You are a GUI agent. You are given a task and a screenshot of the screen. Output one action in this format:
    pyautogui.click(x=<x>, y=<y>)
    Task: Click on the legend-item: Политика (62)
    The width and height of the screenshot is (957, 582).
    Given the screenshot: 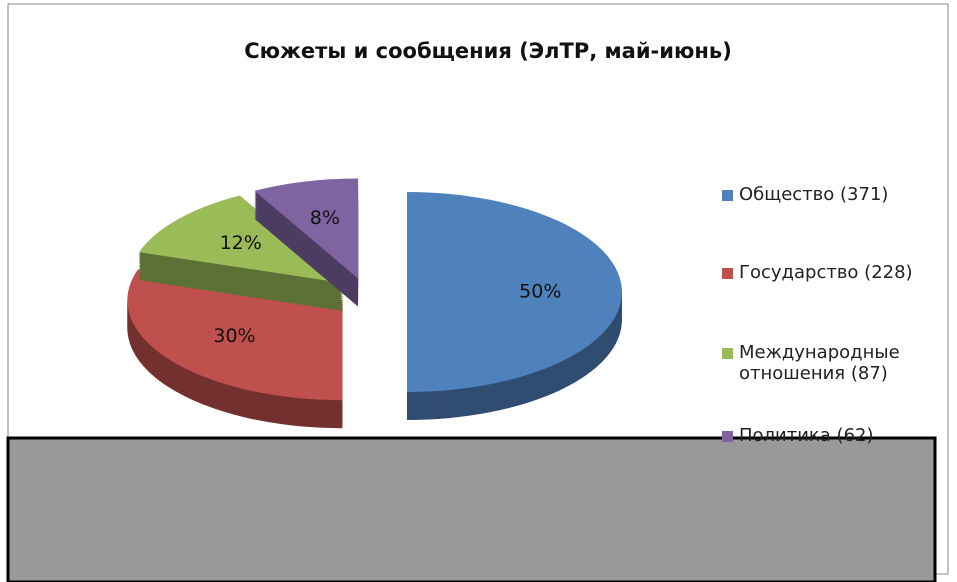 What is the action you would take?
    pyautogui.click(x=836, y=435)
    